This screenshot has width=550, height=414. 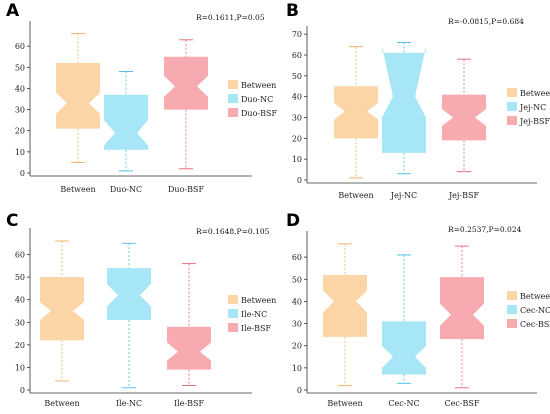 I want to click on x-category-label: Jej-NC, so click(x=403, y=195).